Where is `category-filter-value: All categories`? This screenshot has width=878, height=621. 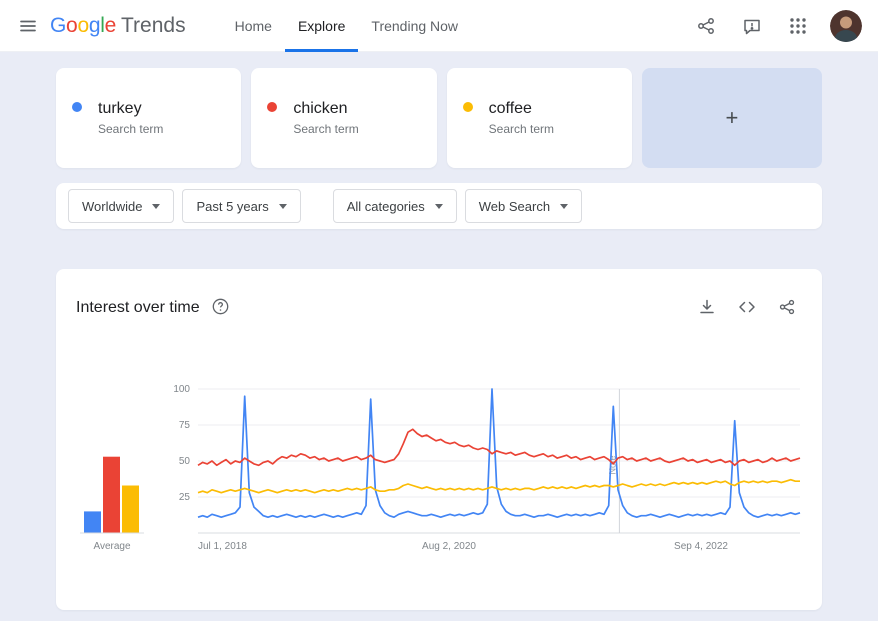
category-filter-value: All categories is located at coordinates (385, 206).